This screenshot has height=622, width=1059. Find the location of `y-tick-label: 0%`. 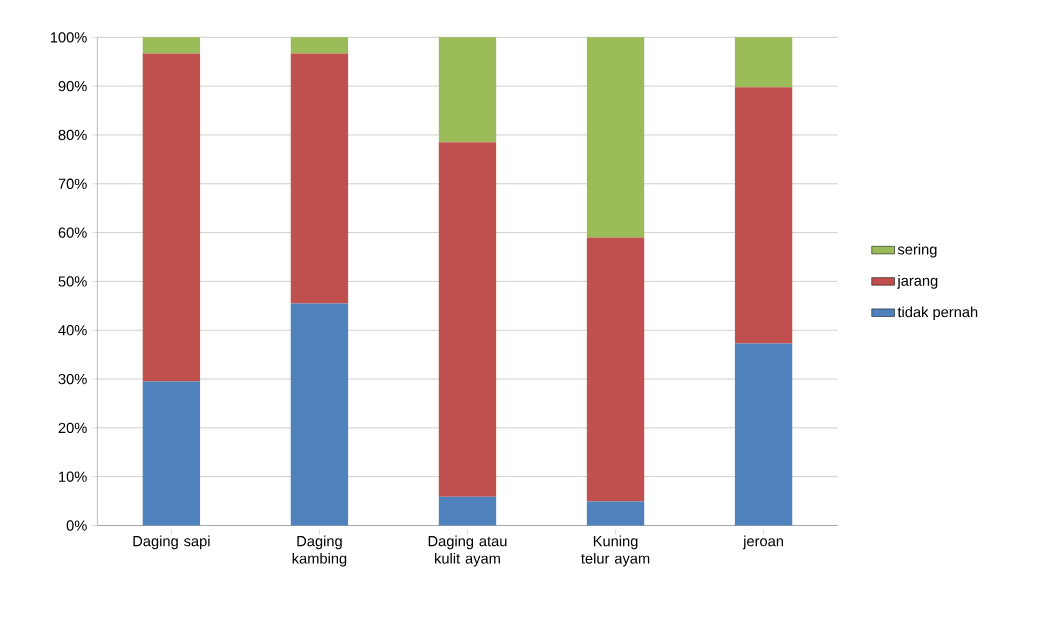

y-tick-label: 0% is located at coordinates (76, 525).